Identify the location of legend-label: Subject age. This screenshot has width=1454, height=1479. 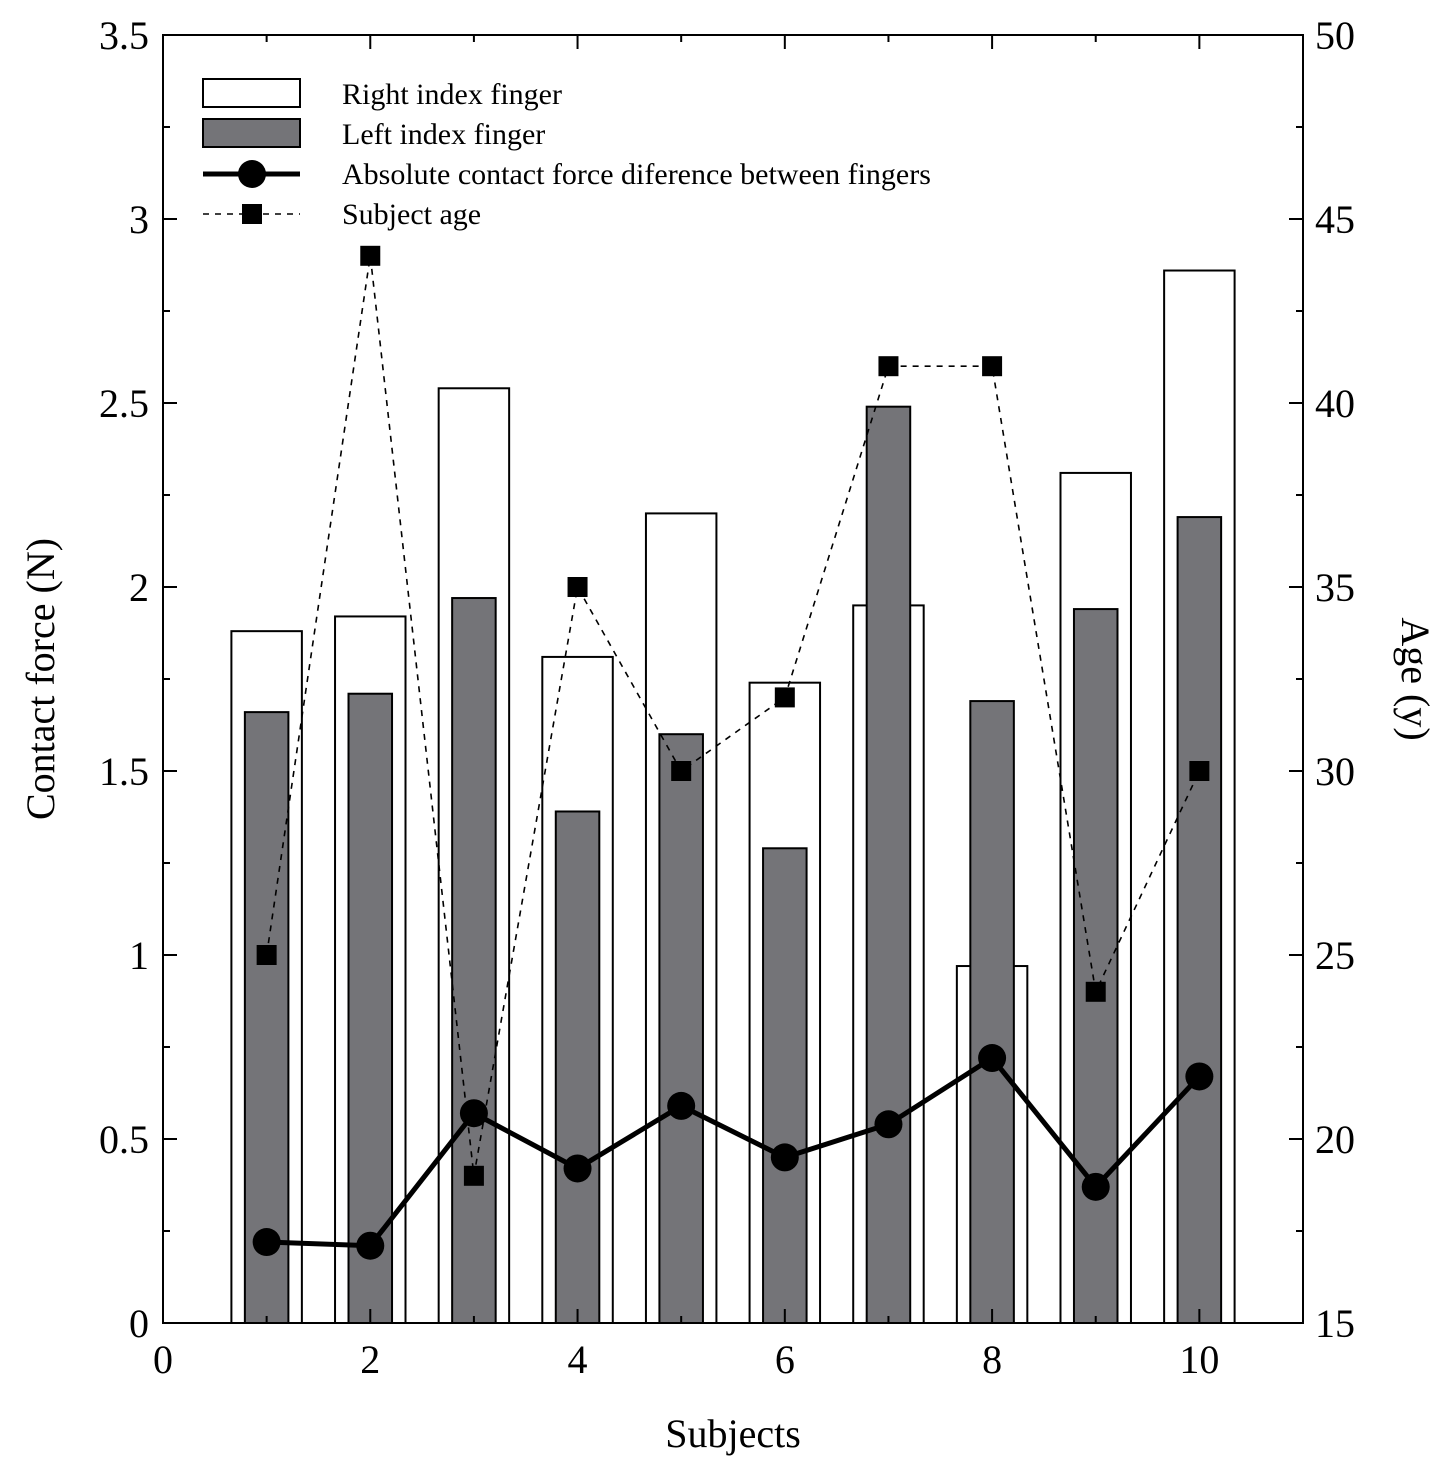
(411, 214).